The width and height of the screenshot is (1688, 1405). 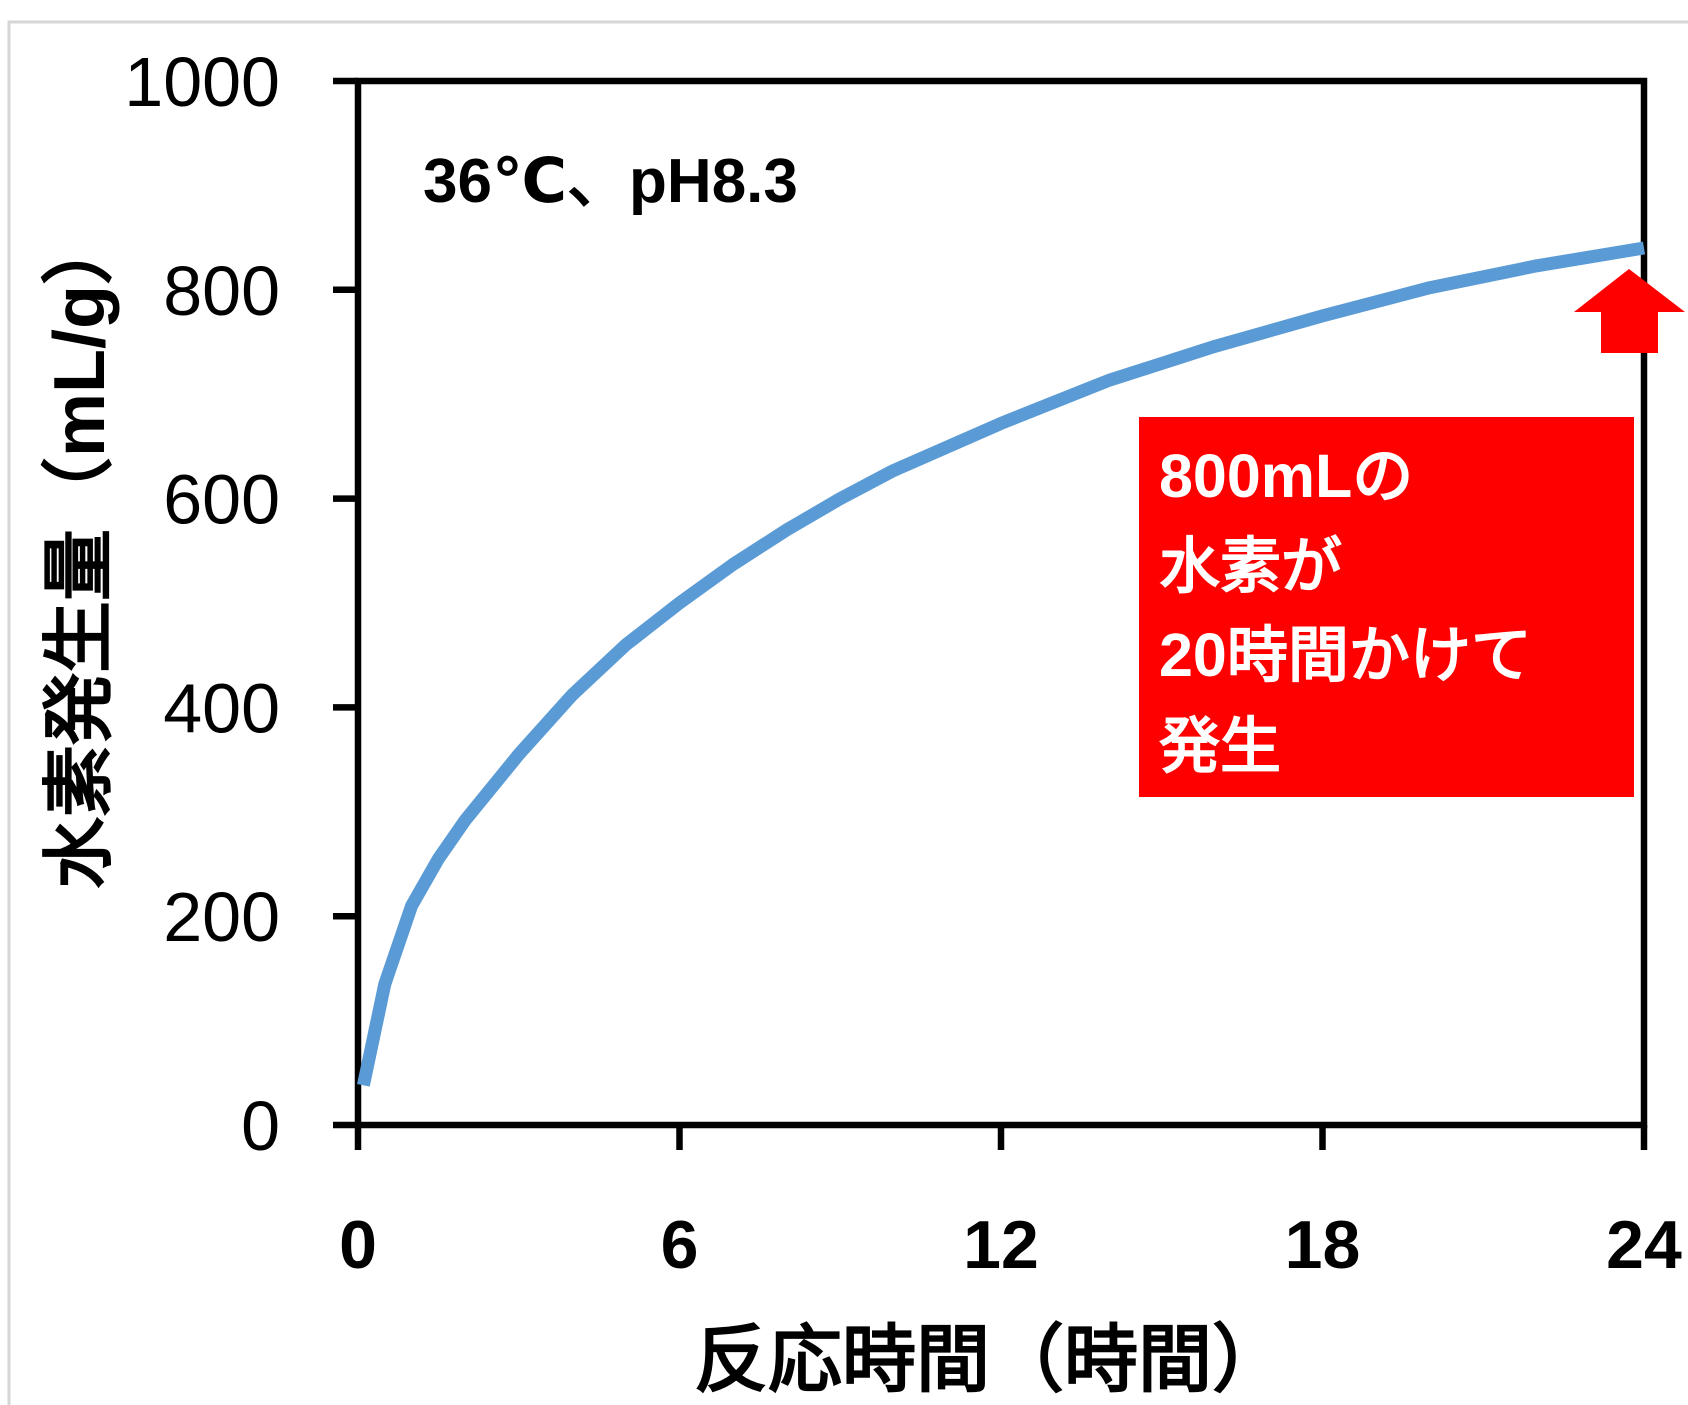 What do you see at coordinates (990, 1359) in the screenshot?
I see `x-axis-title: 反応時間（時間）` at bounding box center [990, 1359].